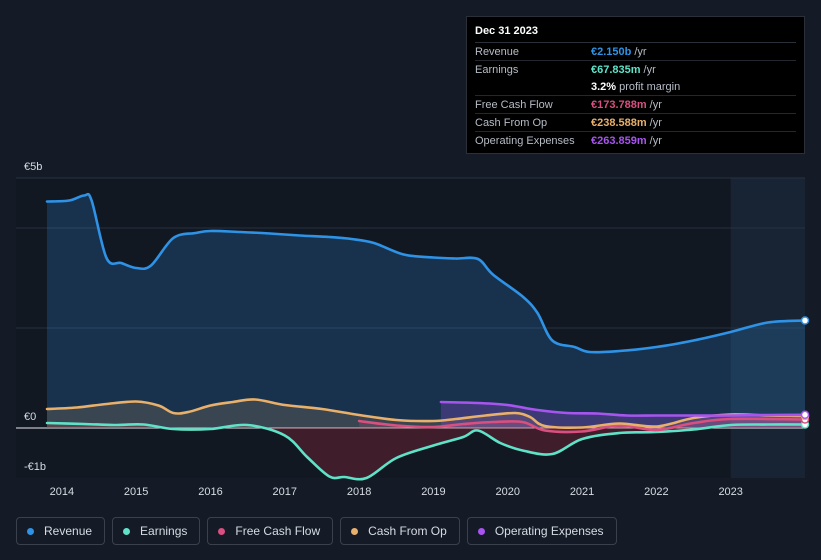 This screenshot has height=560, width=821. I want to click on area-operating-expenses, so click(622, 415).